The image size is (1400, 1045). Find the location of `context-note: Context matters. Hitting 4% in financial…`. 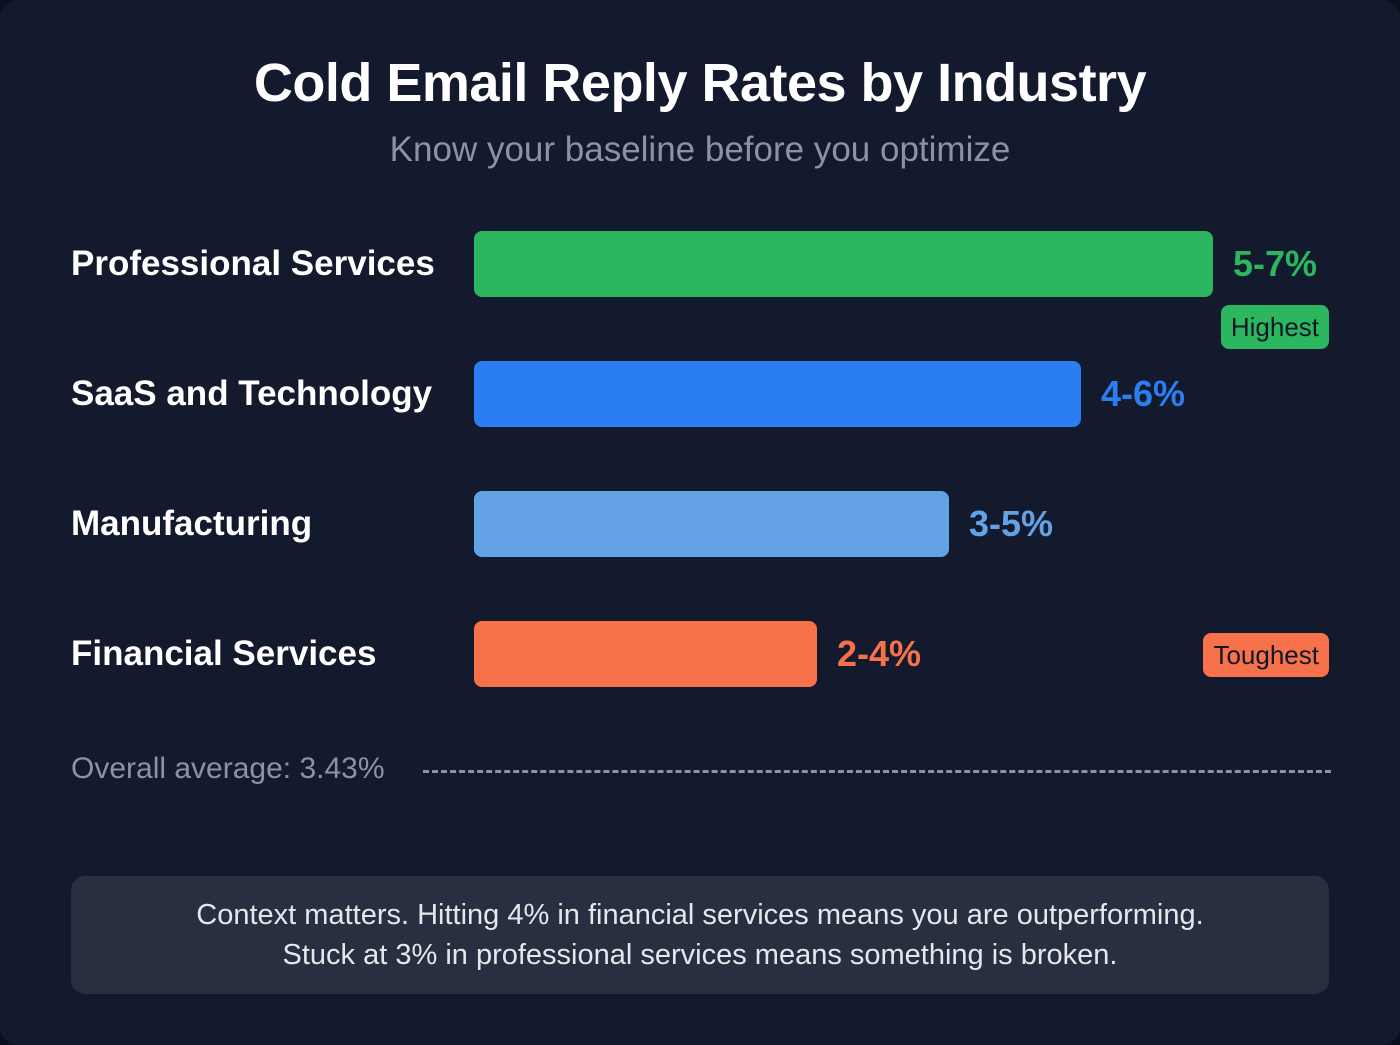

context-note: Context matters. Hitting 4% in financial… is located at coordinates (700, 935).